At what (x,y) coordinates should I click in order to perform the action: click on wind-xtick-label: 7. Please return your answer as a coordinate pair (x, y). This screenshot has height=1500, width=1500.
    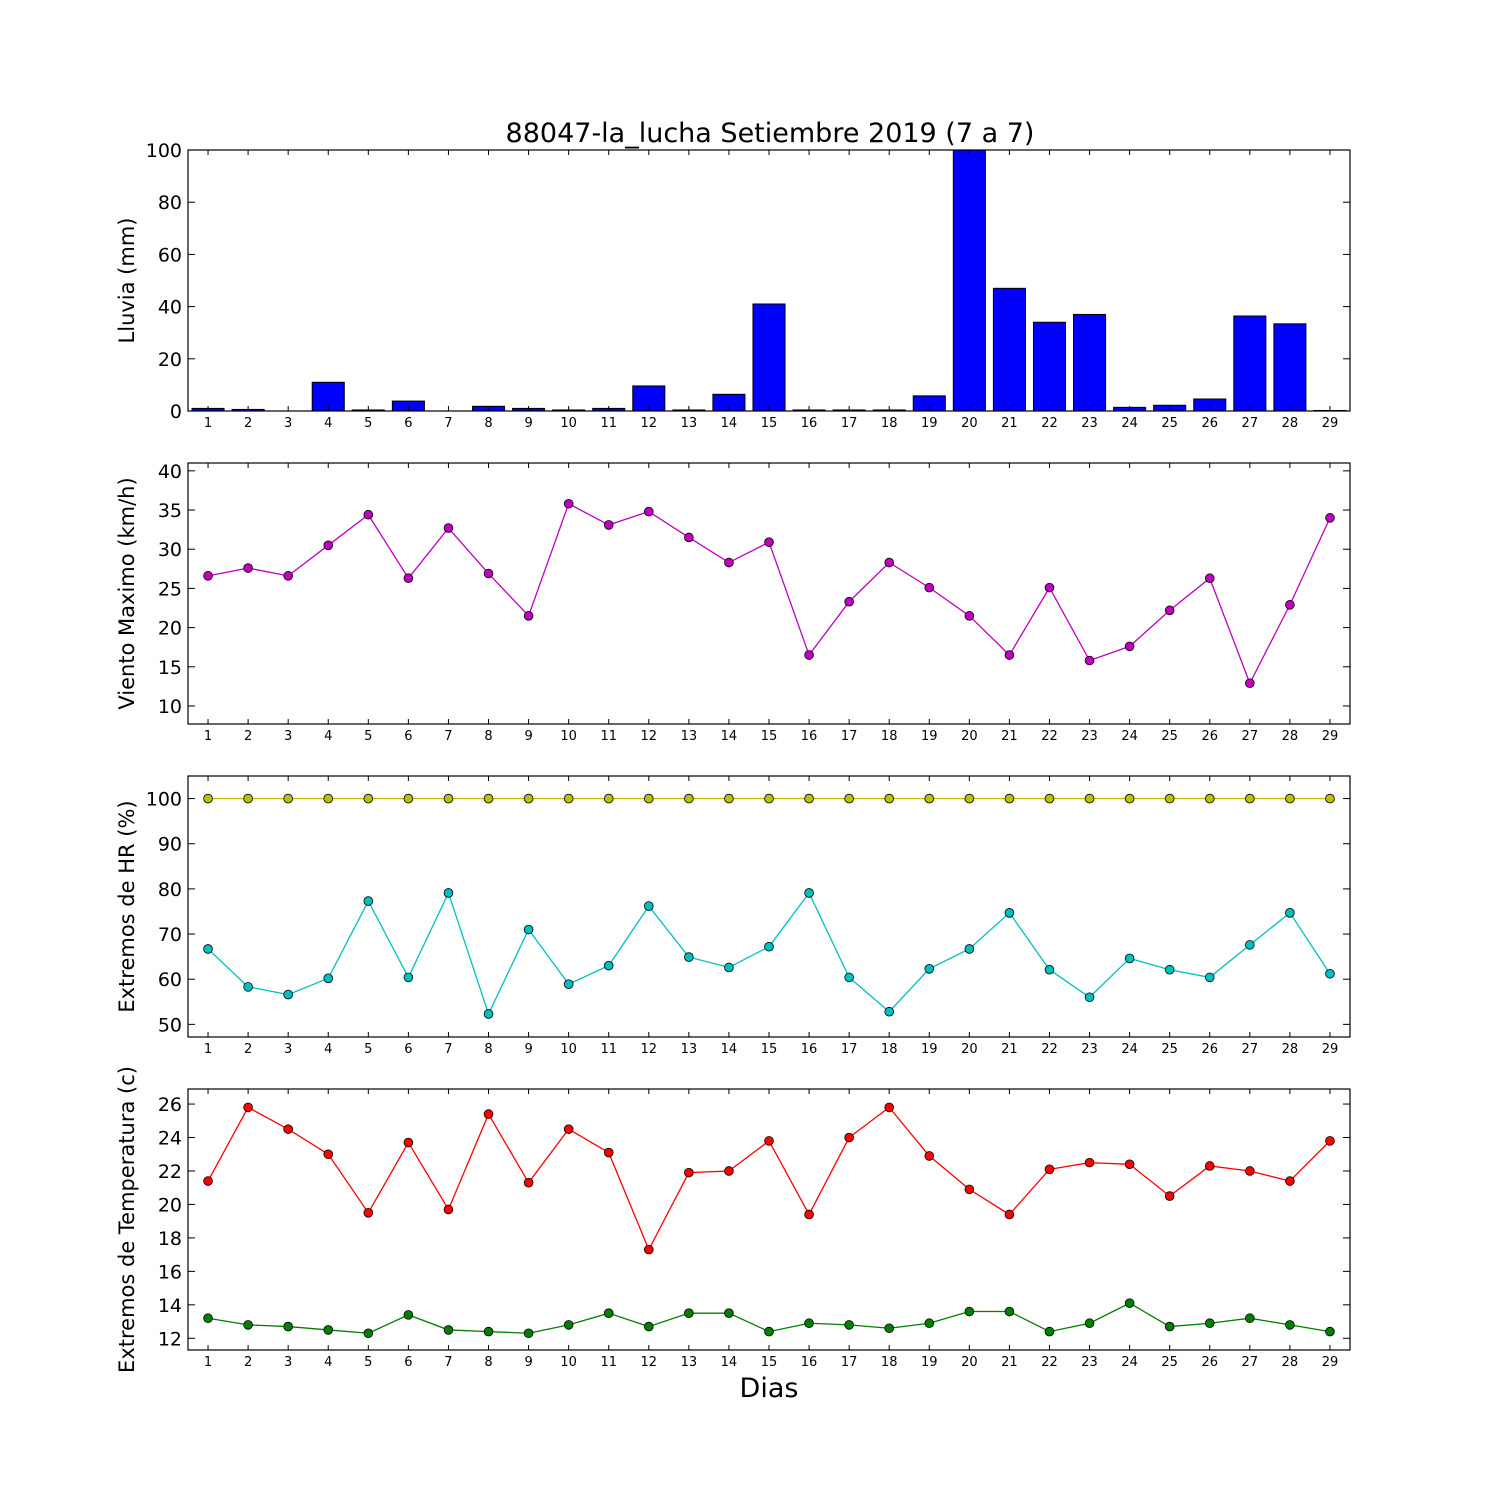
    Looking at the image, I should click on (448, 736).